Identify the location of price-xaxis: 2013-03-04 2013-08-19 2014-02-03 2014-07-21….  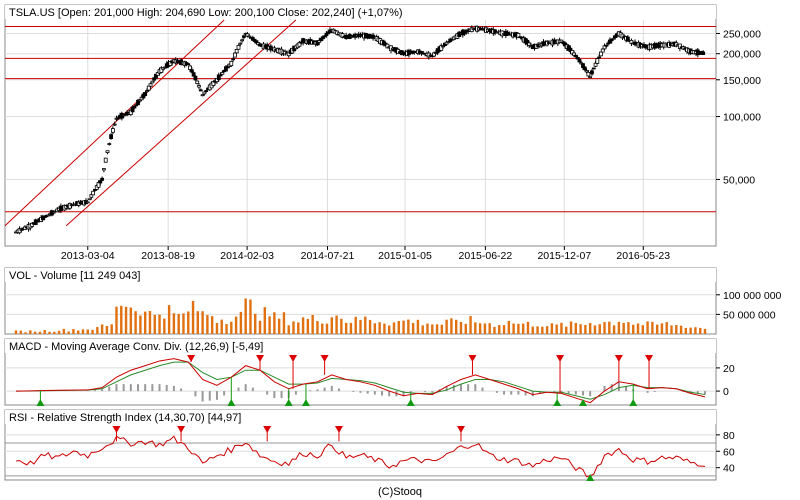
(365, 254).